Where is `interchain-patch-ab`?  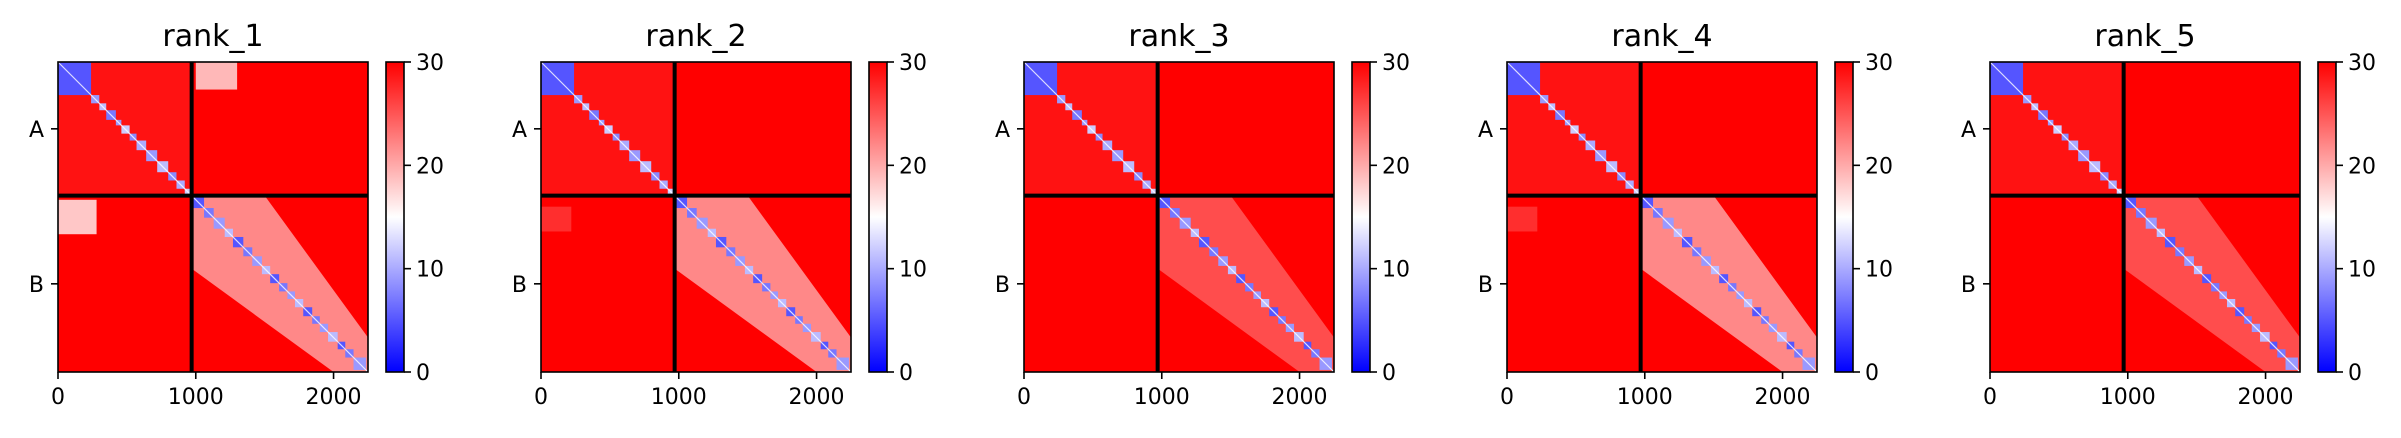
interchain-patch-ab is located at coordinates (216, 76).